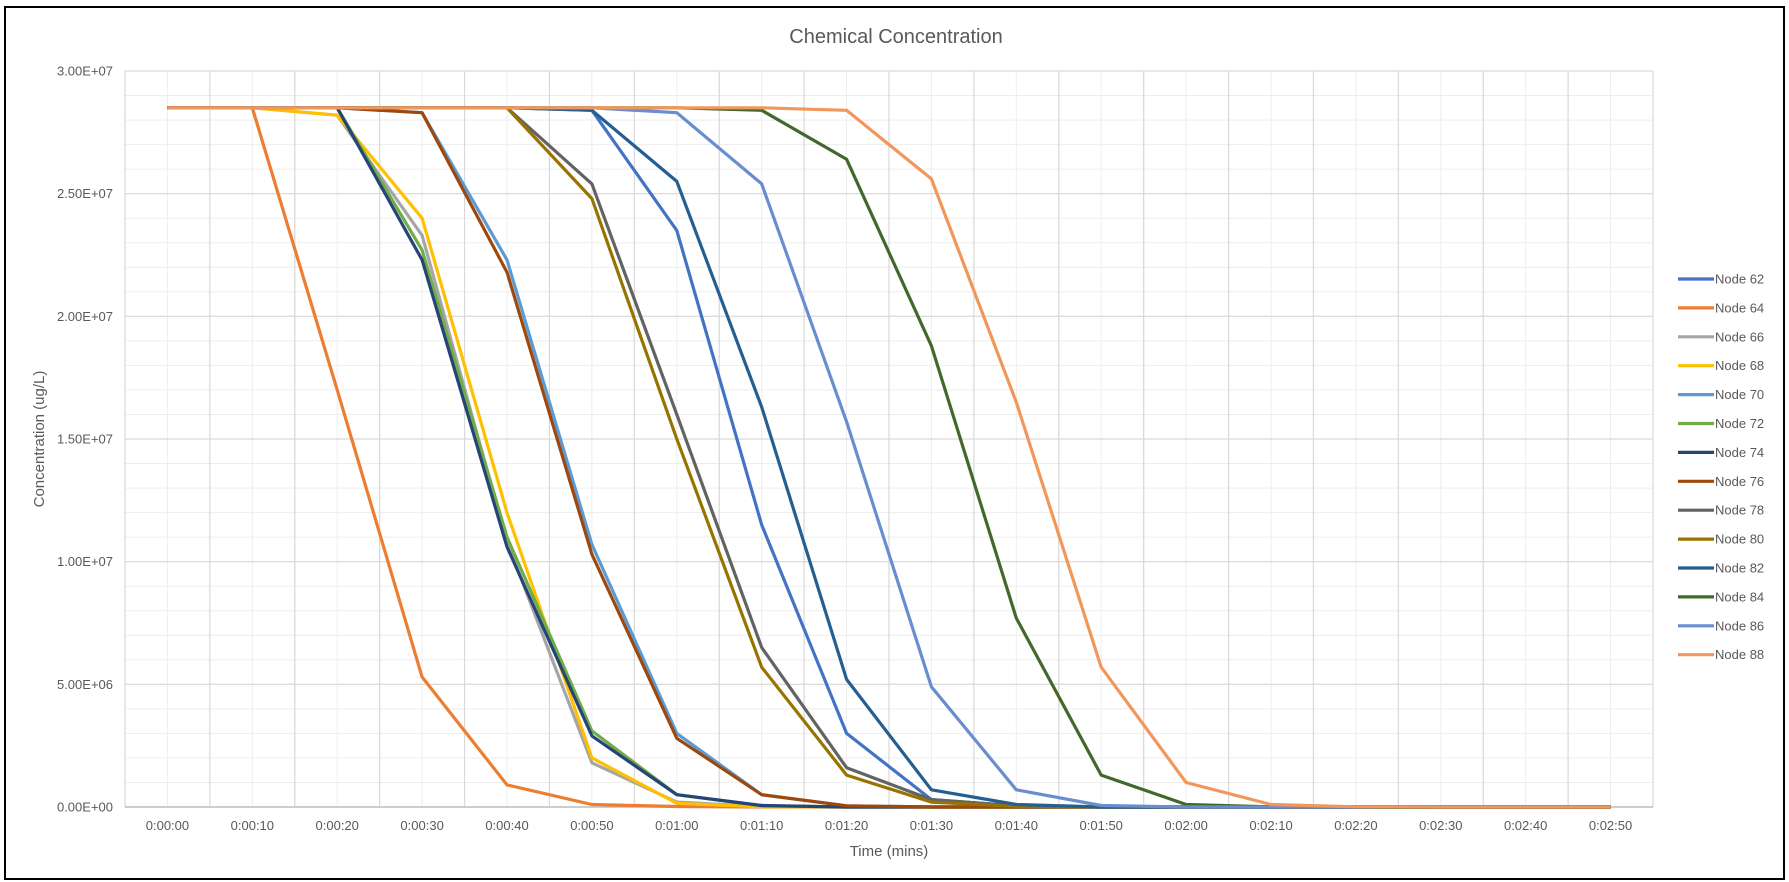 This screenshot has height=882, width=1789. Describe the element at coordinates (1739, 365) in the screenshot. I see `legend-label-node-68: Node 68` at that location.